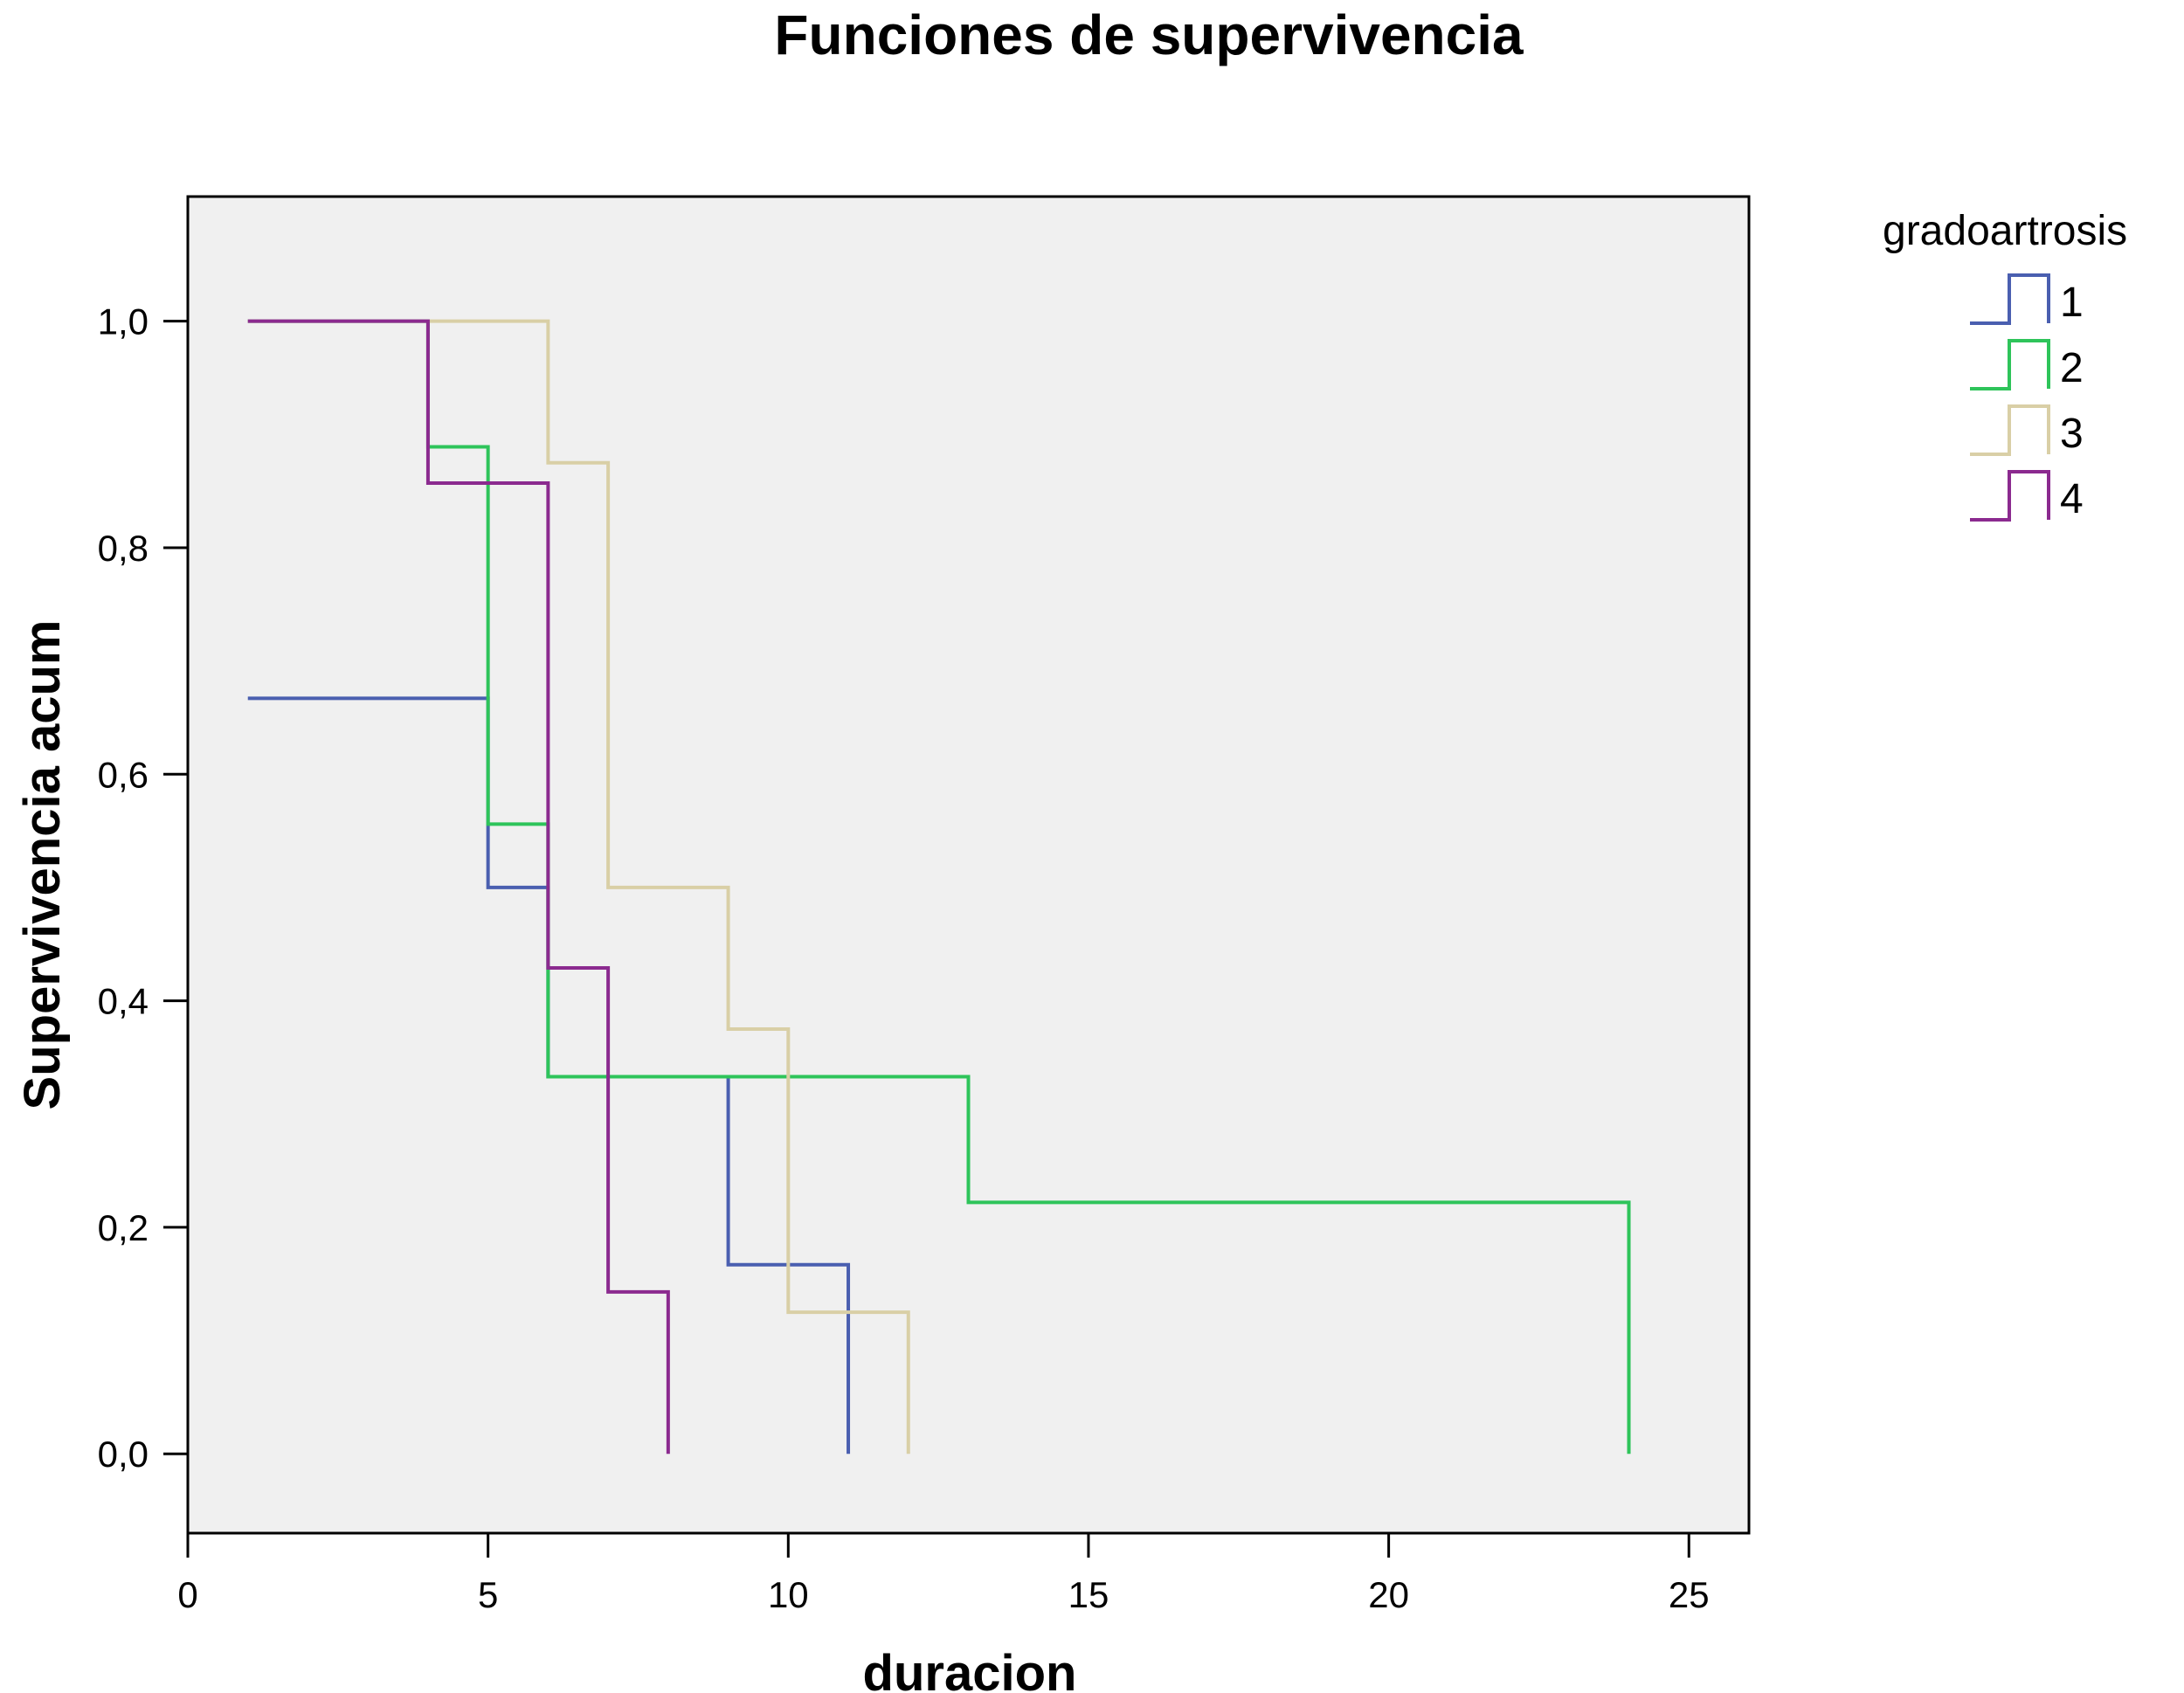 This screenshot has width=2184, height=1693. I want to click on y-axis: 0,0 0,2 0,4 0,6 0,8 1,0, so click(143, 888).